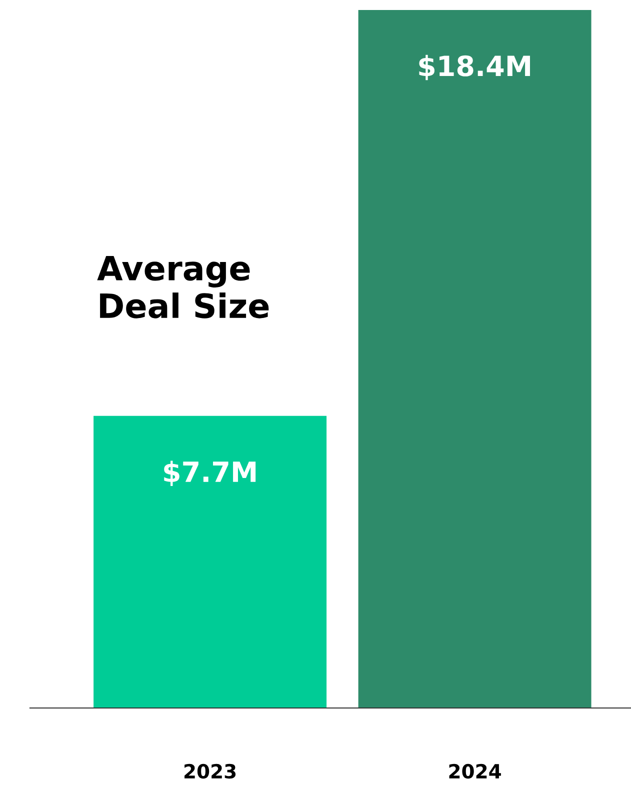 The height and width of the screenshot is (788, 631). I want to click on x-tick-label: 2024, so click(475, 771).